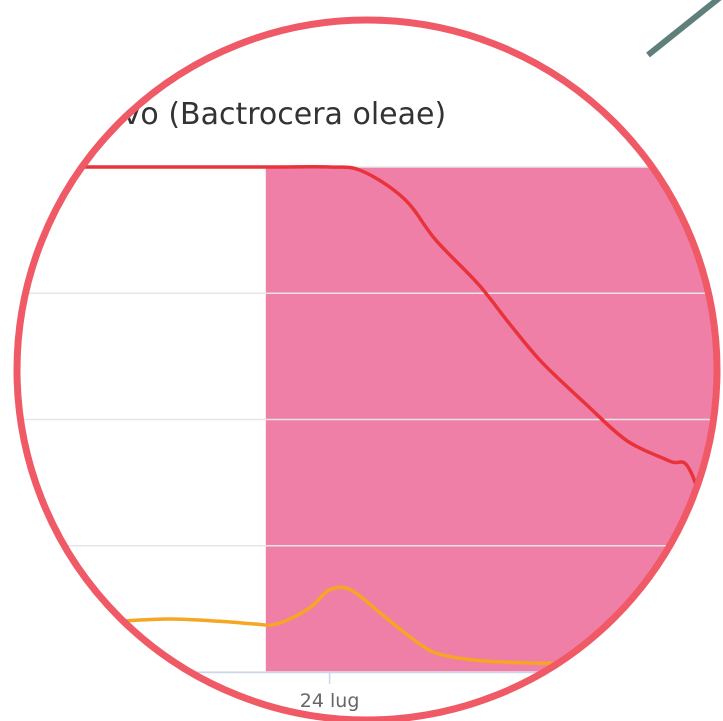 The height and width of the screenshot is (721, 723). What do you see at coordinates (276, 114) in the screenshot?
I see `chart-title: livo (Bactrocera oleae)` at bounding box center [276, 114].